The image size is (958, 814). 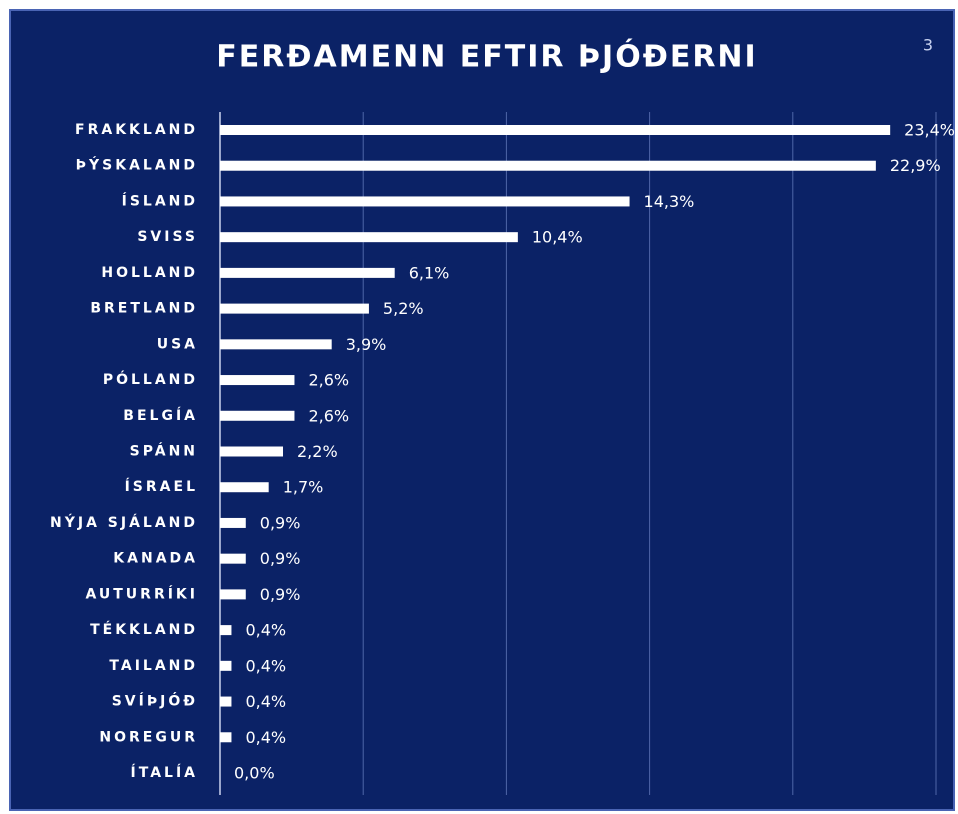 What do you see at coordinates (136, 130) in the screenshot?
I see `y-tick-label: FRAKKLAND` at bounding box center [136, 130].